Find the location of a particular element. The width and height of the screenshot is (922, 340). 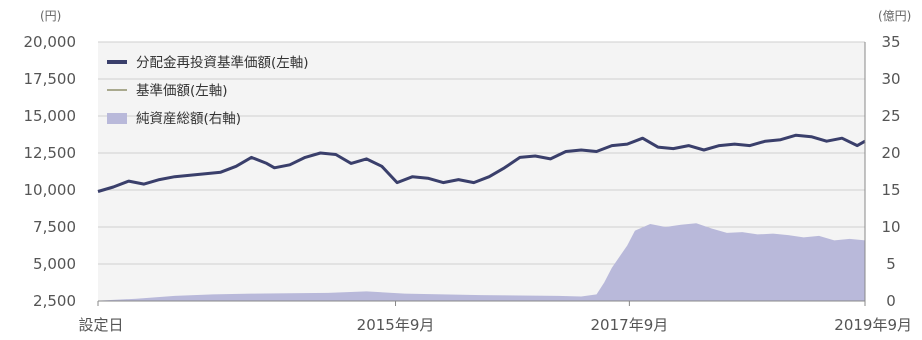

lines-layer is located at coordinates (481, 163).